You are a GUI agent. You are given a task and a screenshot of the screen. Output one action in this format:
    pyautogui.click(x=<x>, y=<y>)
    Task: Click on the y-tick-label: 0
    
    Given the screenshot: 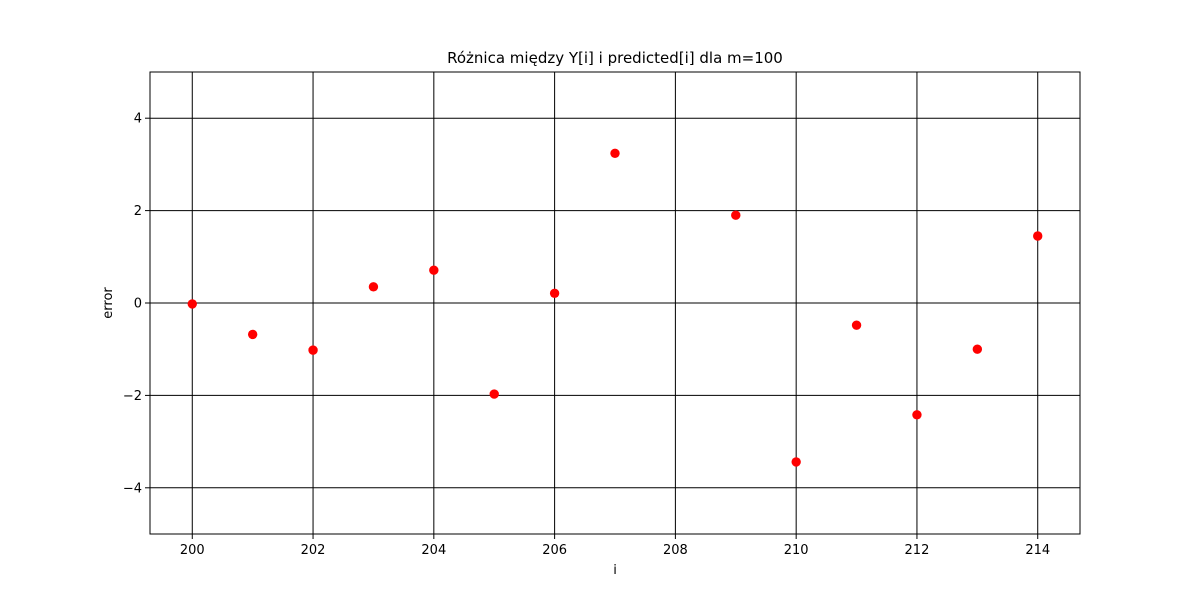 What is the action you would take?
    pyautogui.click(x=138, y=304)
    